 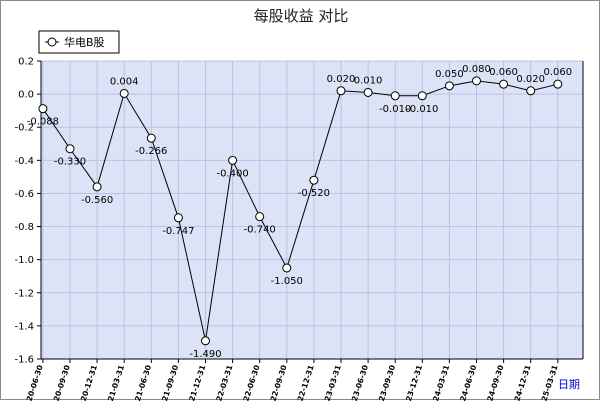 I want to click on y-tick-label: -1.6, so click(x=24, y=360).